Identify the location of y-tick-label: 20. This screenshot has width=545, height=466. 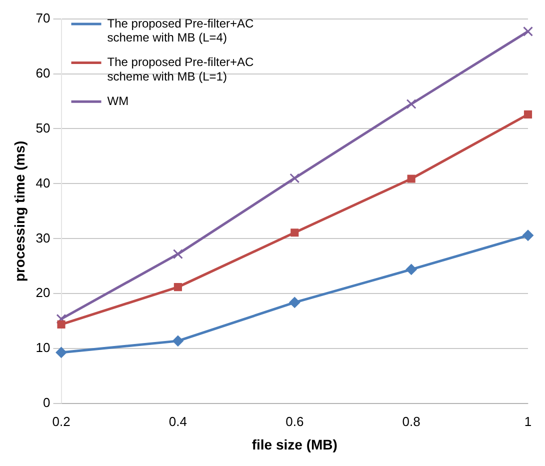
(43, 292).